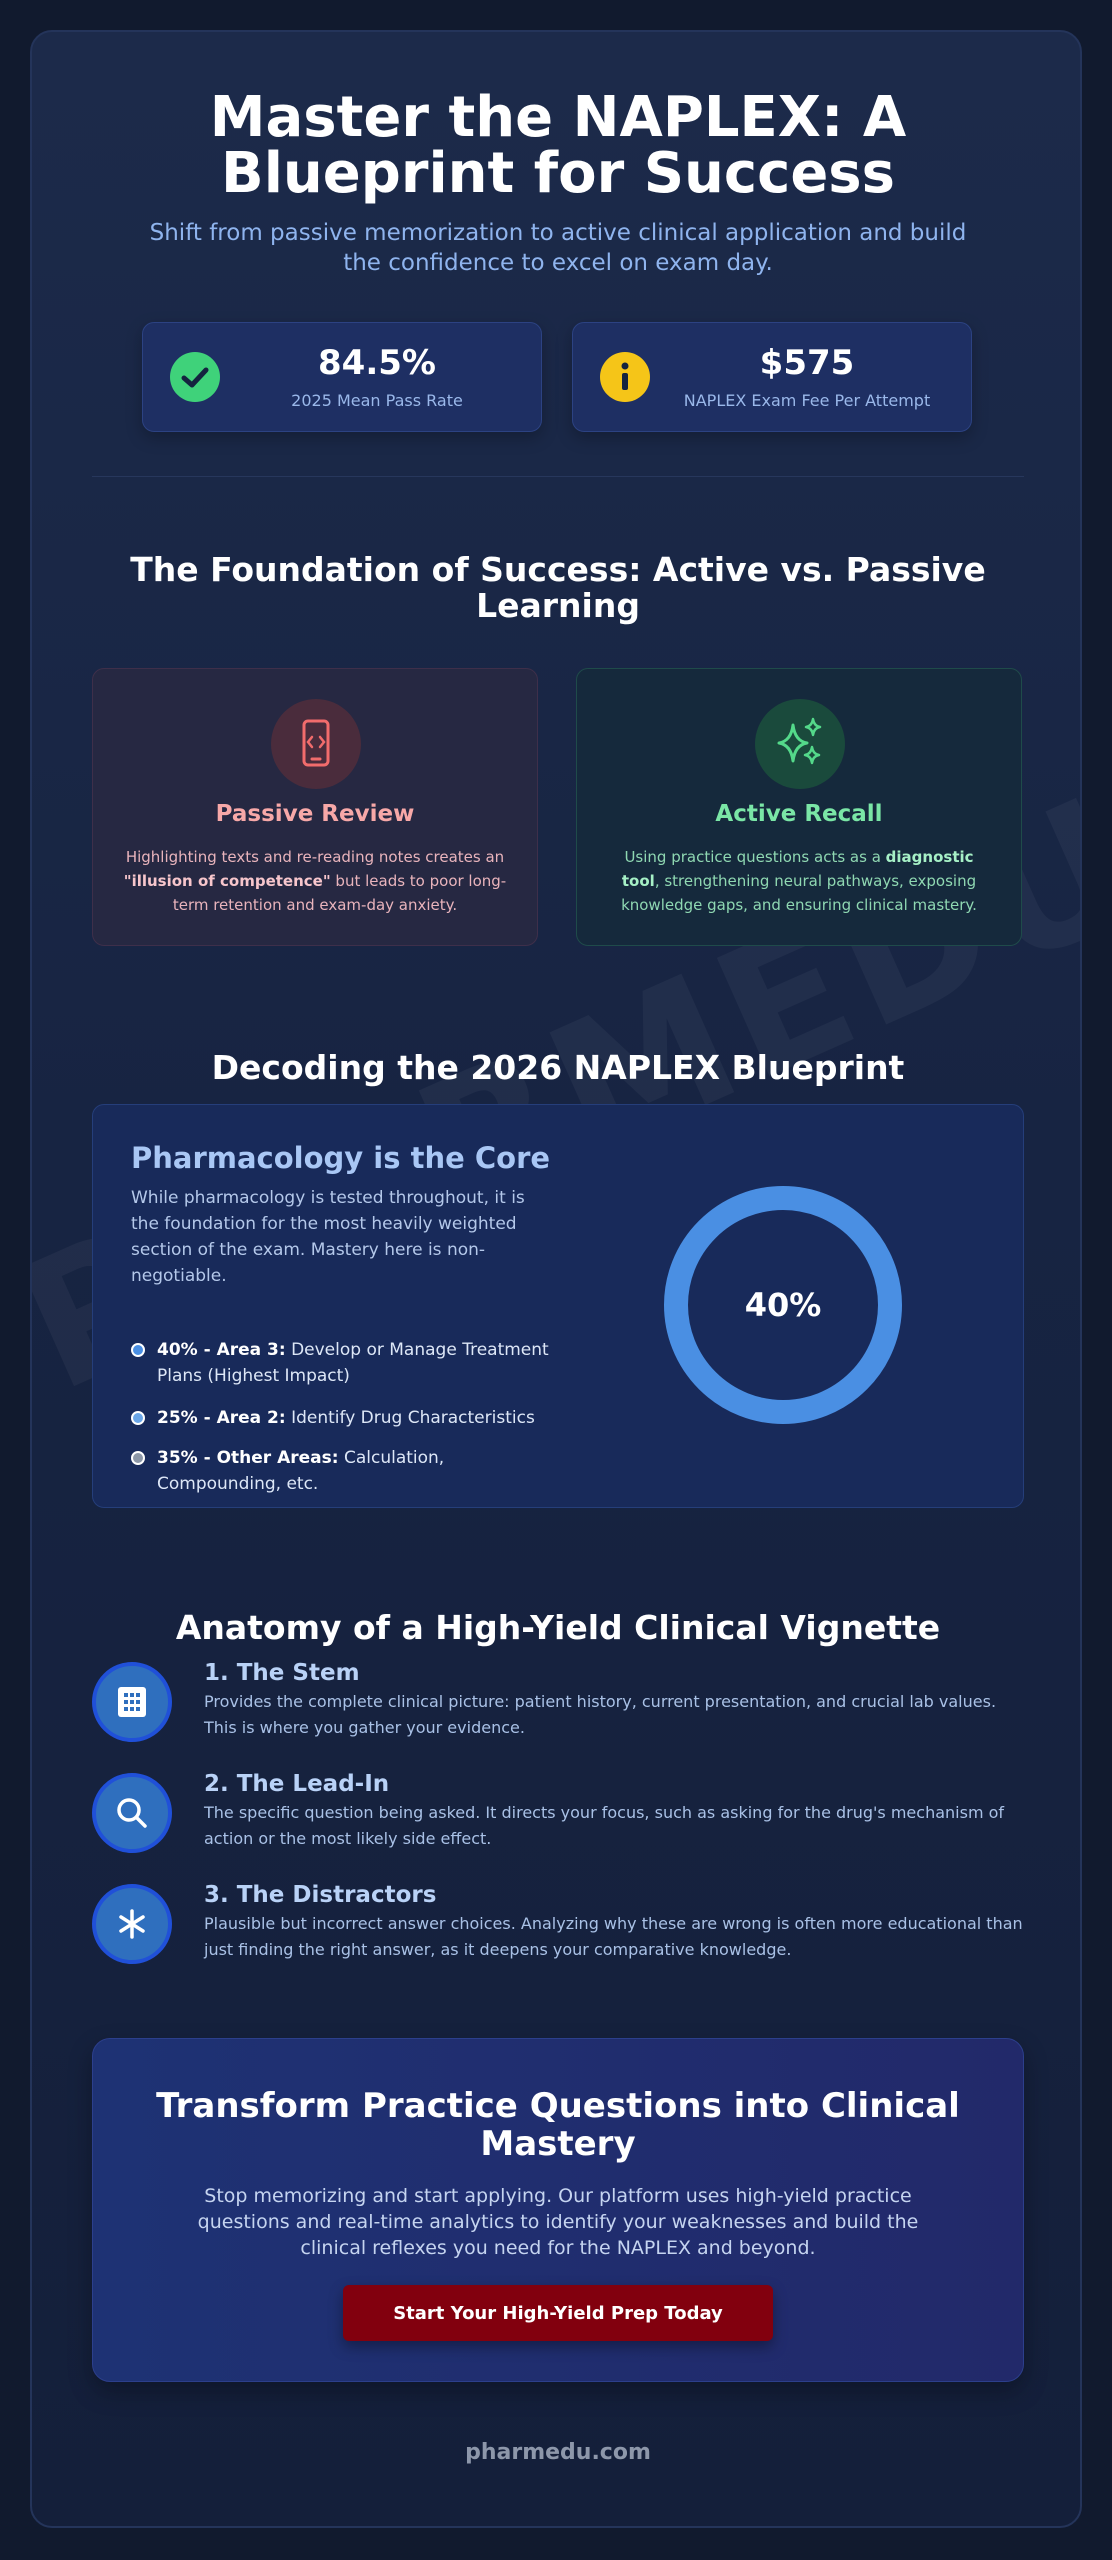  I want to click on stat-card-exam-fee: $575 NAPLEX Exam Fee Per Attempt, so click(772, 377).